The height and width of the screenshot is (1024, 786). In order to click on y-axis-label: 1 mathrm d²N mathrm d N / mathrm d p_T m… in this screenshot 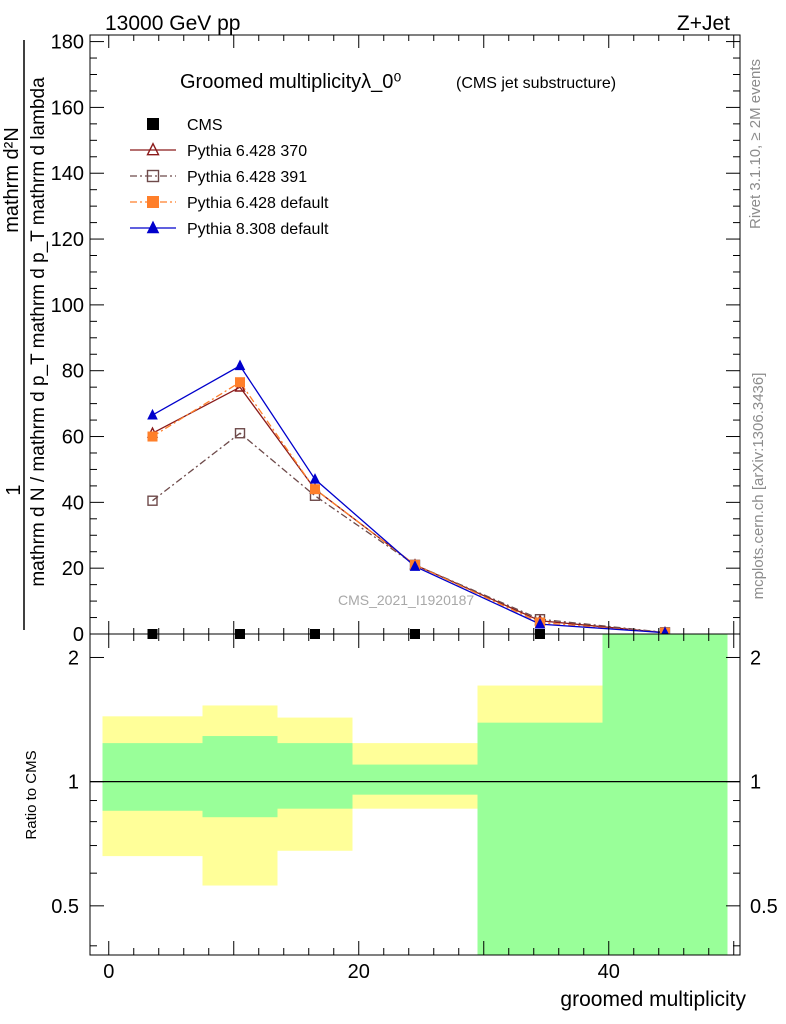, I will do `click(25, 335)`.